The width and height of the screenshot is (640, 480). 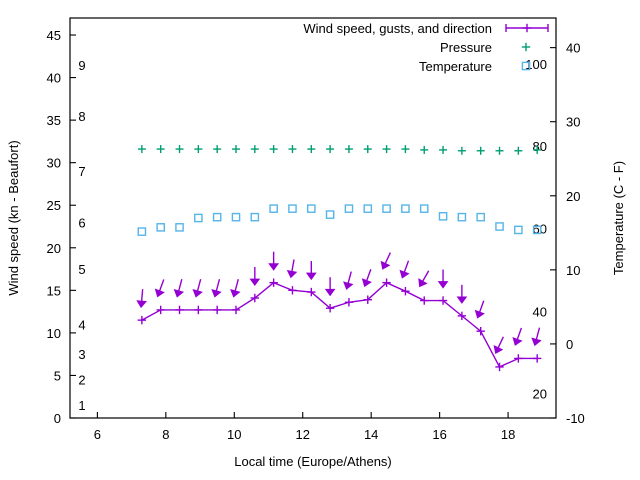 What do you see at coordinates (536, 229) in the screenshot?
I see `fahrenheit-scale-labels: 20 40 60 80 100` at bounding box center [536, 229].